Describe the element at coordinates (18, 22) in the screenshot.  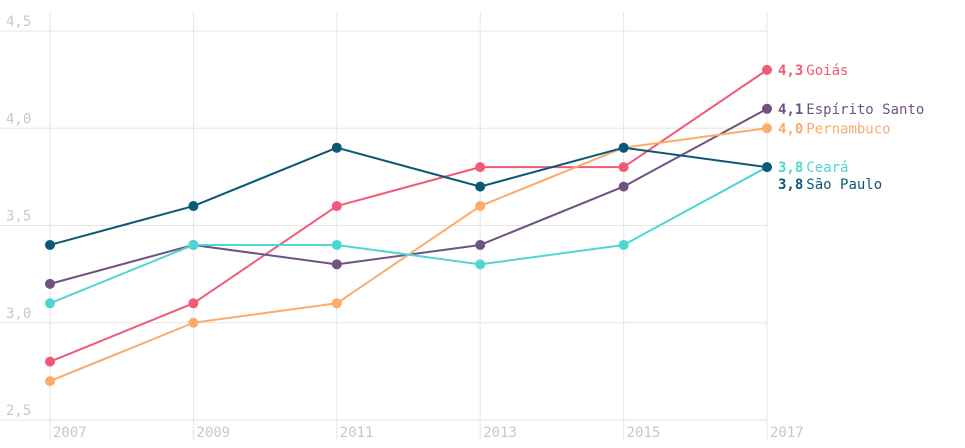
I see `y-tick-label: 4,5` at that location.